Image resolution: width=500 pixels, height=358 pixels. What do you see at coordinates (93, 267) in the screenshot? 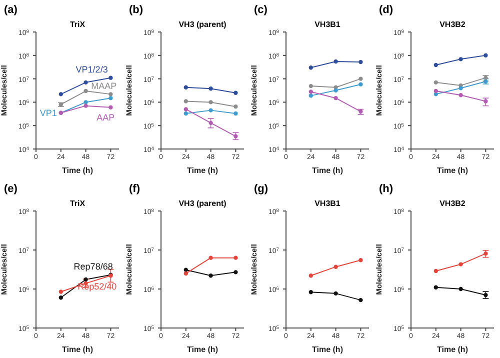
I see `series-label: Rep78/68` at bounding box center [93, 267].